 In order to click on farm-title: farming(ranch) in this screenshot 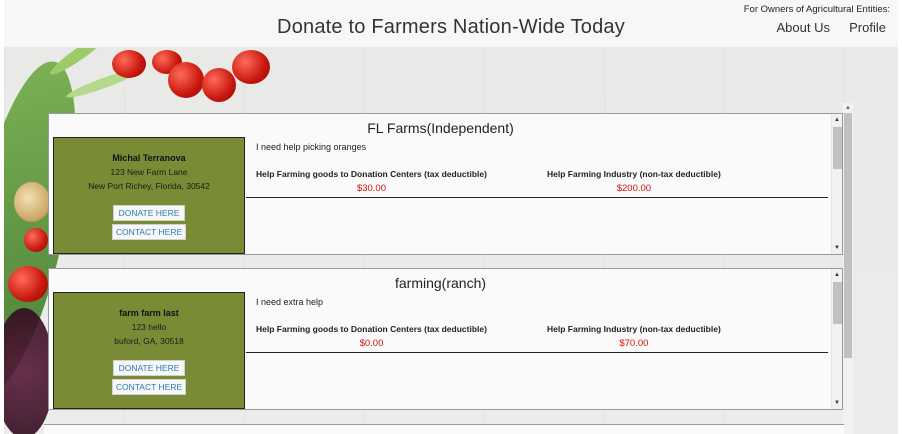, I will do `click(440, 283)`.